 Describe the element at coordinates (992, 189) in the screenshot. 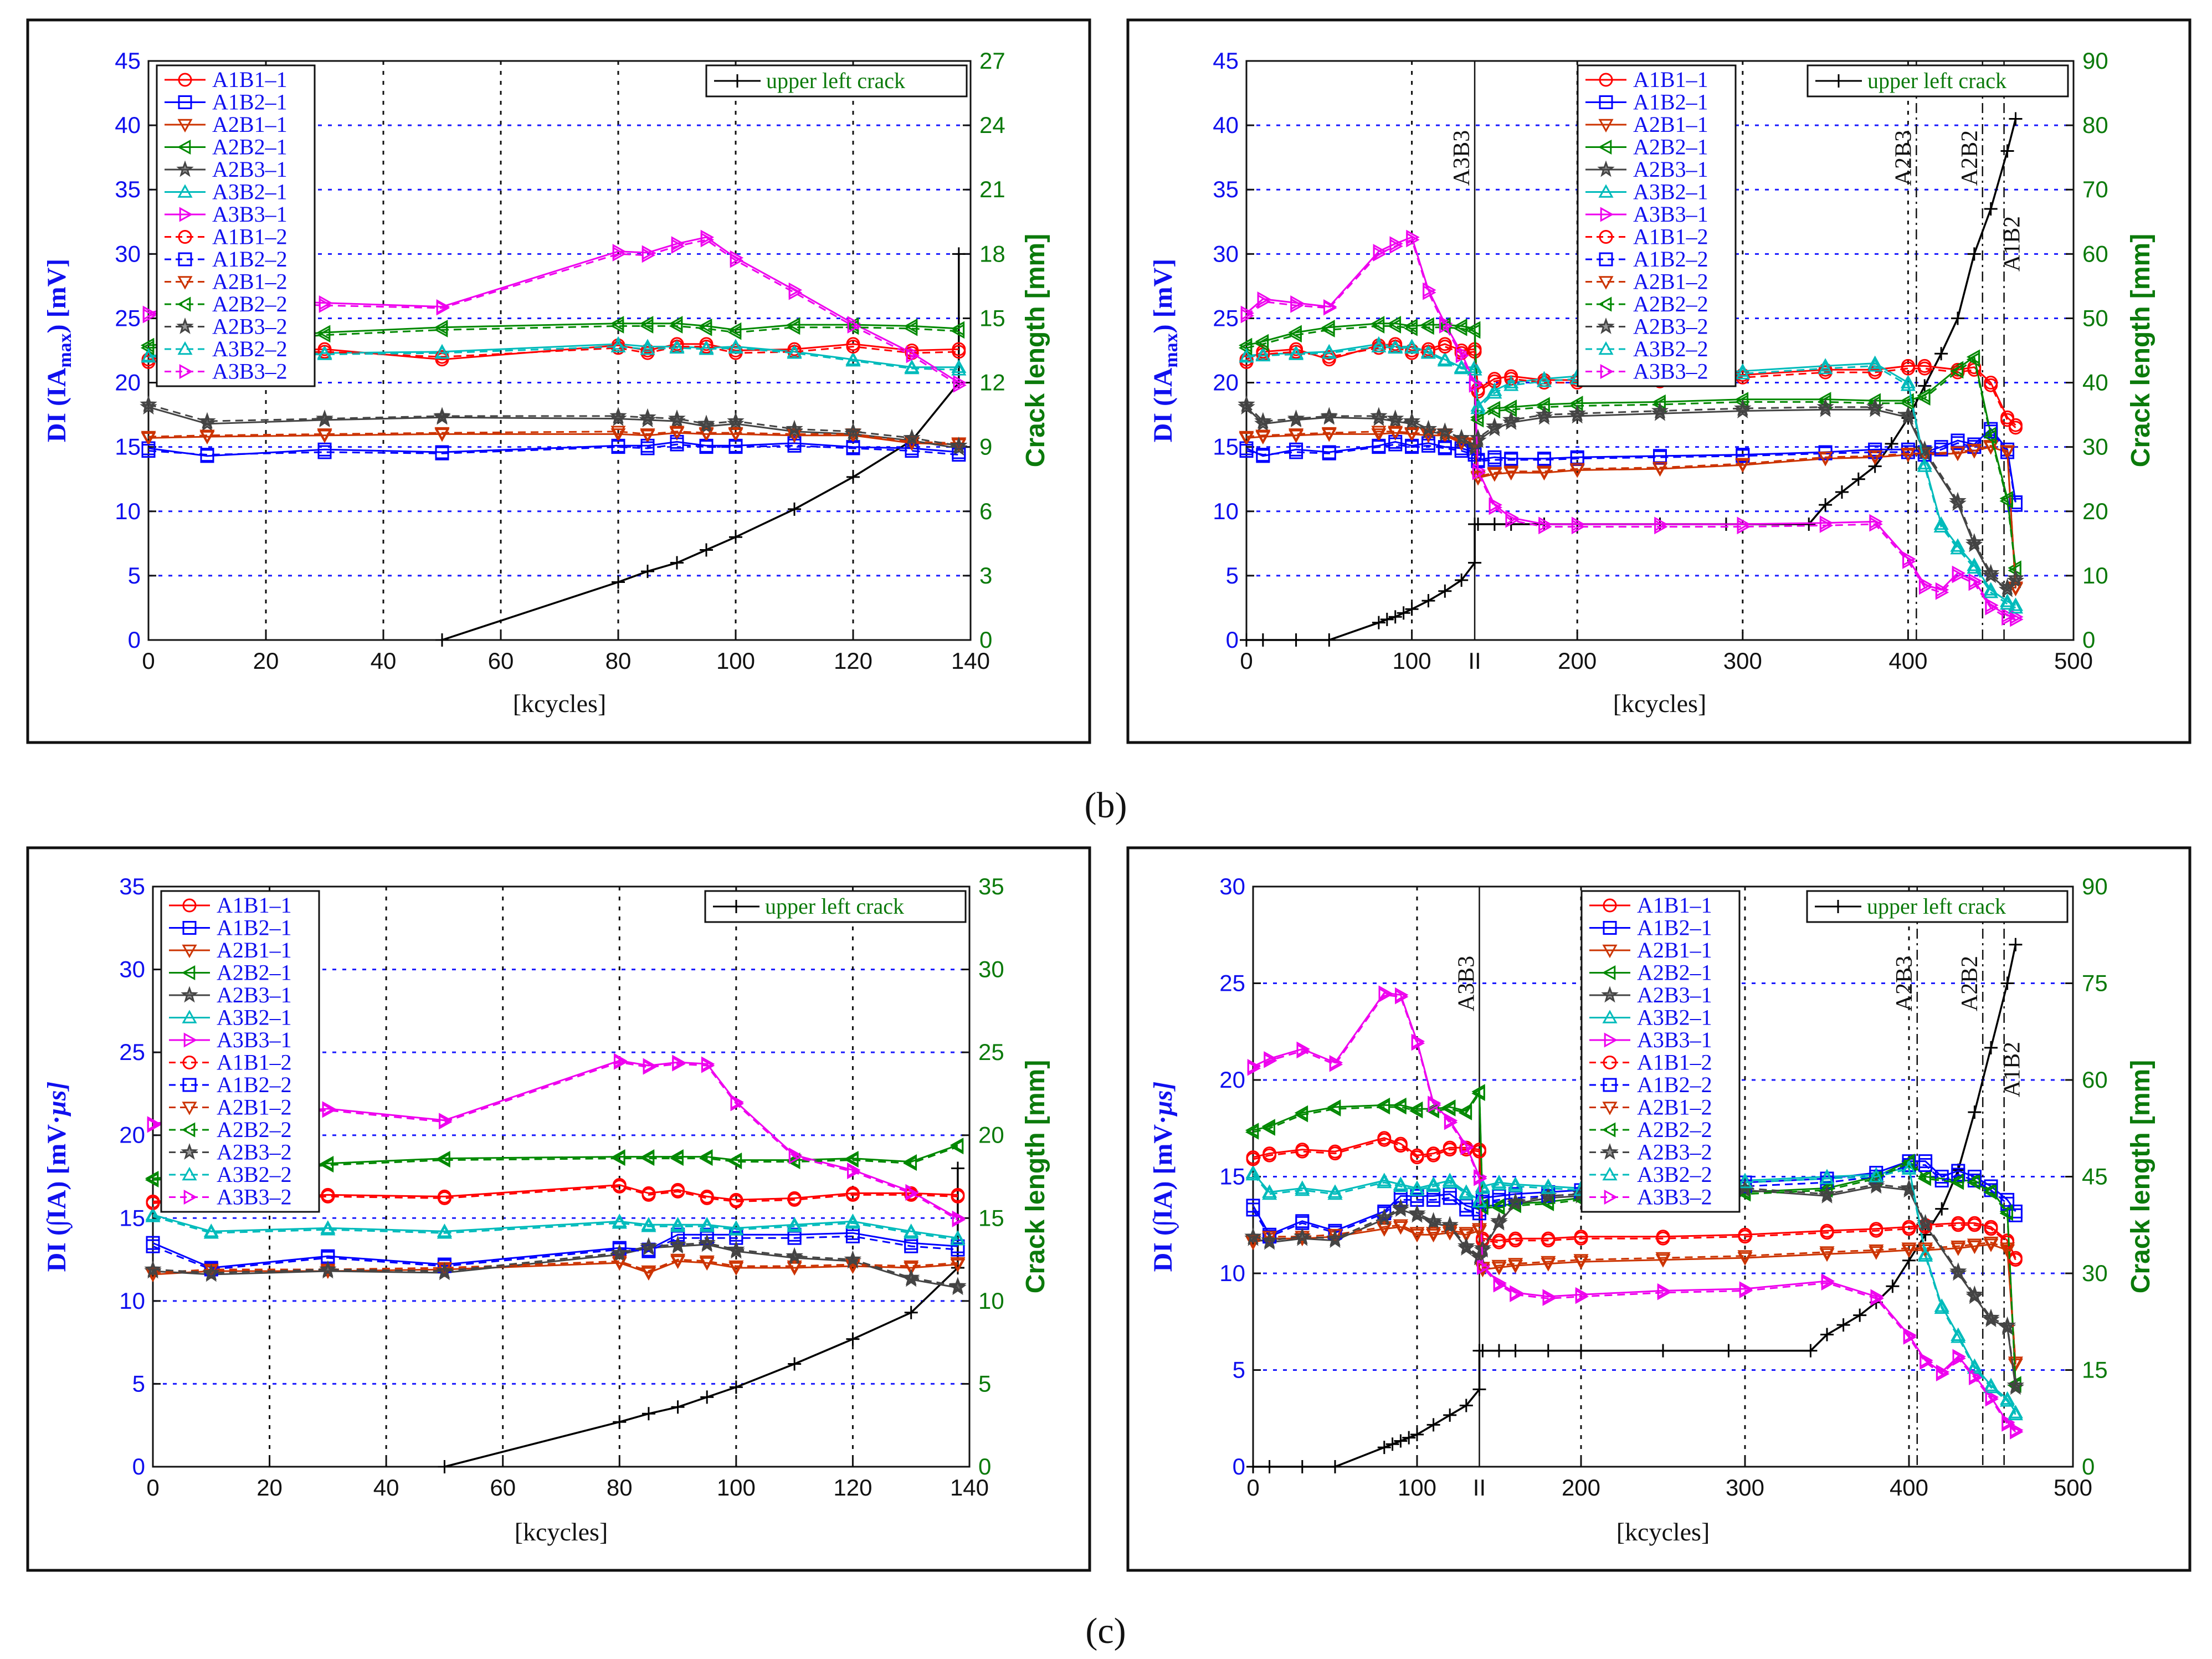

I see `y2-tick-label: 21` at that location.